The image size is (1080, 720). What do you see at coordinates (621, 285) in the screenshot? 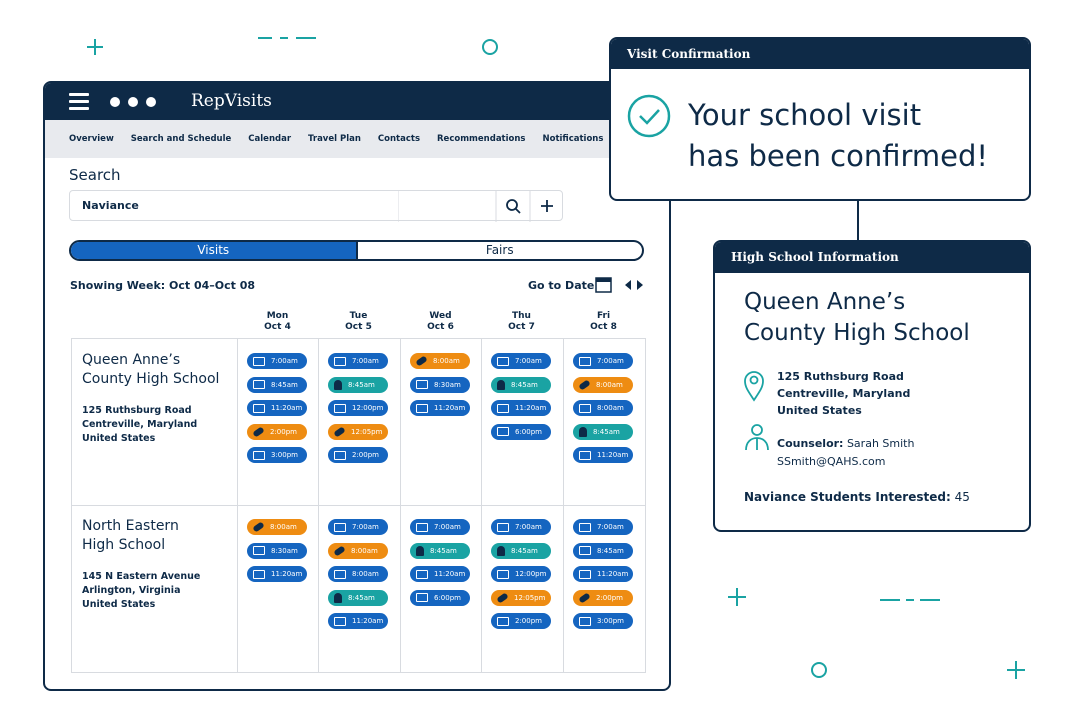
I see `date-controls` at bounding box center [621, 285].